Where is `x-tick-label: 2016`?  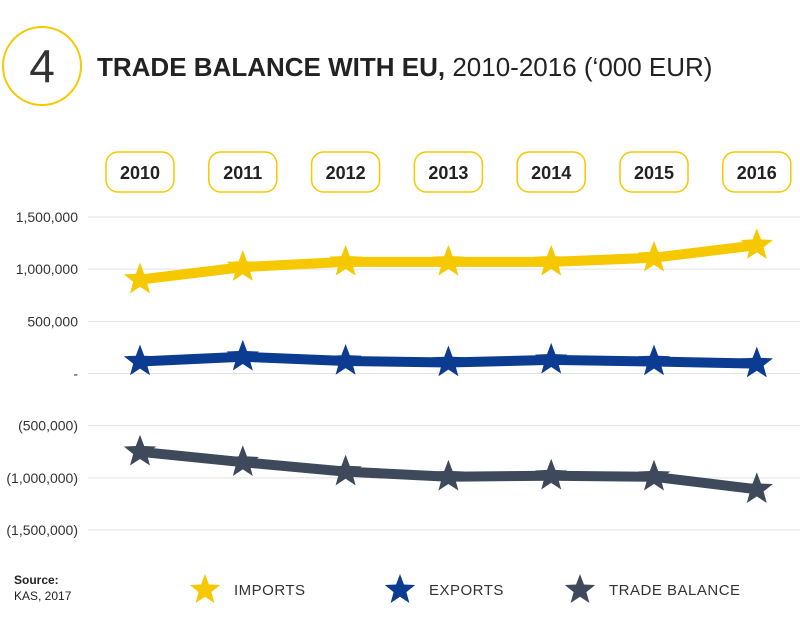 x-tick-label: 2016 is located at coordinates (757, 173).